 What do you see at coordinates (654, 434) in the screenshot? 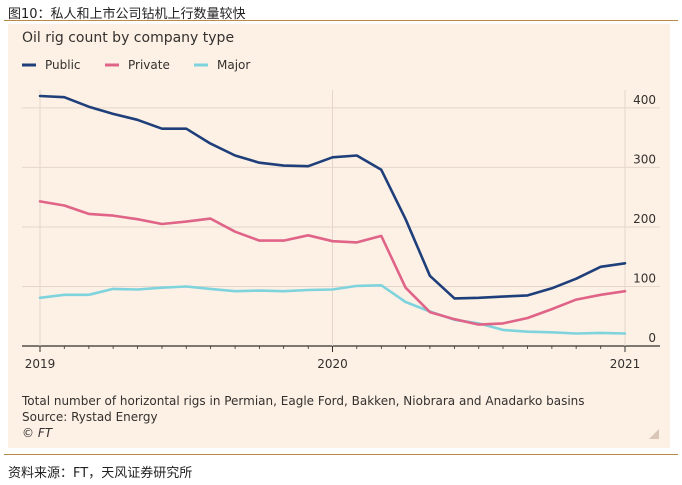
I see `resize-corner-icon` at bounding box center [654, 434].